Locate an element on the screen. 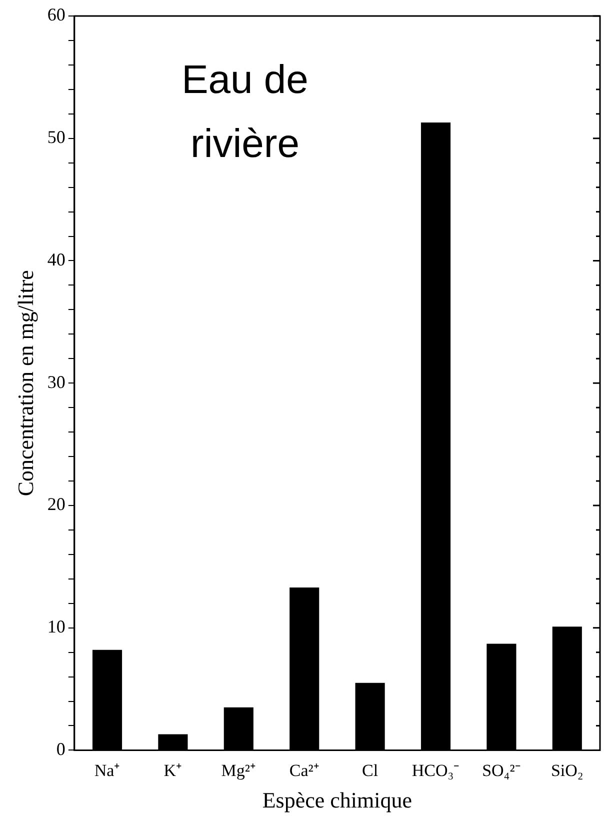 Image resolution: width=612 pixels, height=829 pixels. y-tick-label: 40 is located at coordinates (56, 259).